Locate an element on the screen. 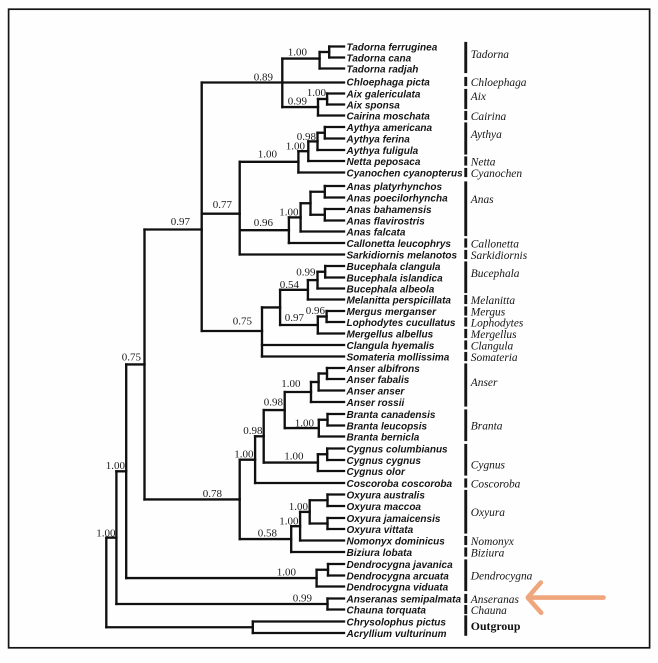 The image size is (658, 663). svg-text: Mergus is located at coordinates (488, 312).